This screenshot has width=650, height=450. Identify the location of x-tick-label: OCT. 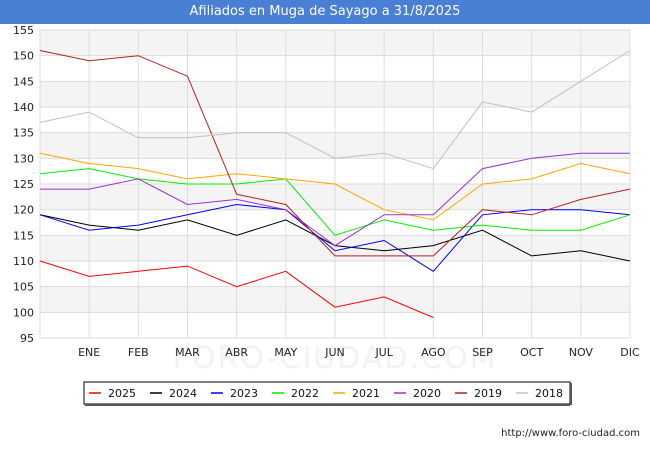
(531, 352).